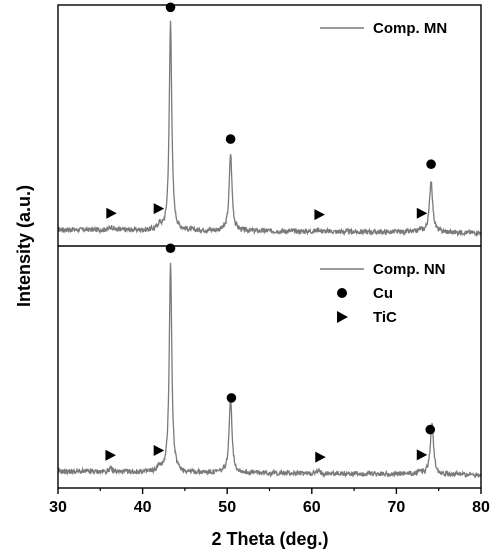  I want to click on legend-triangle-swatch, so click(342, 317).